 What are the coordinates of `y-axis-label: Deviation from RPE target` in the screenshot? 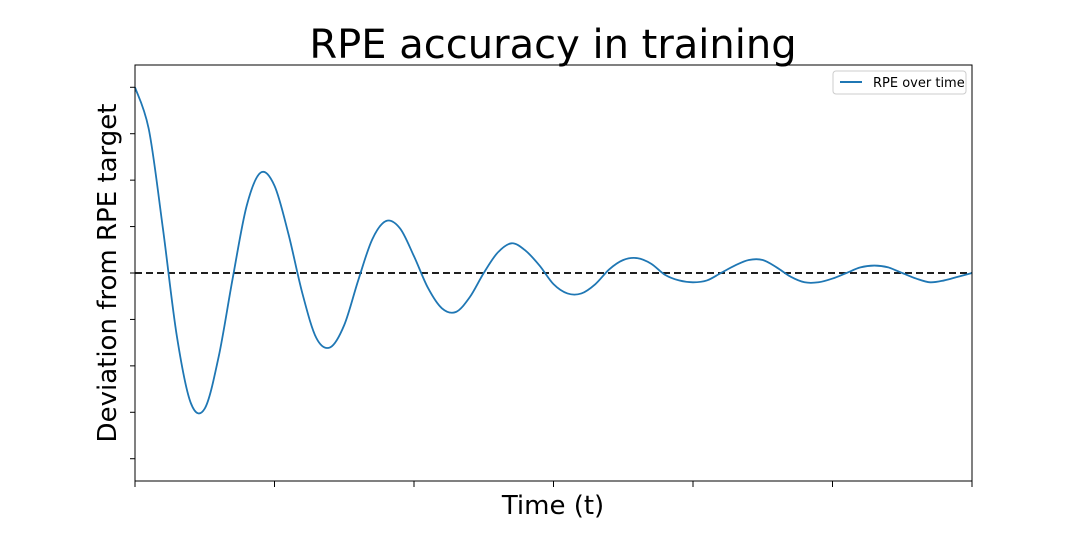 It's located at (108, 273).